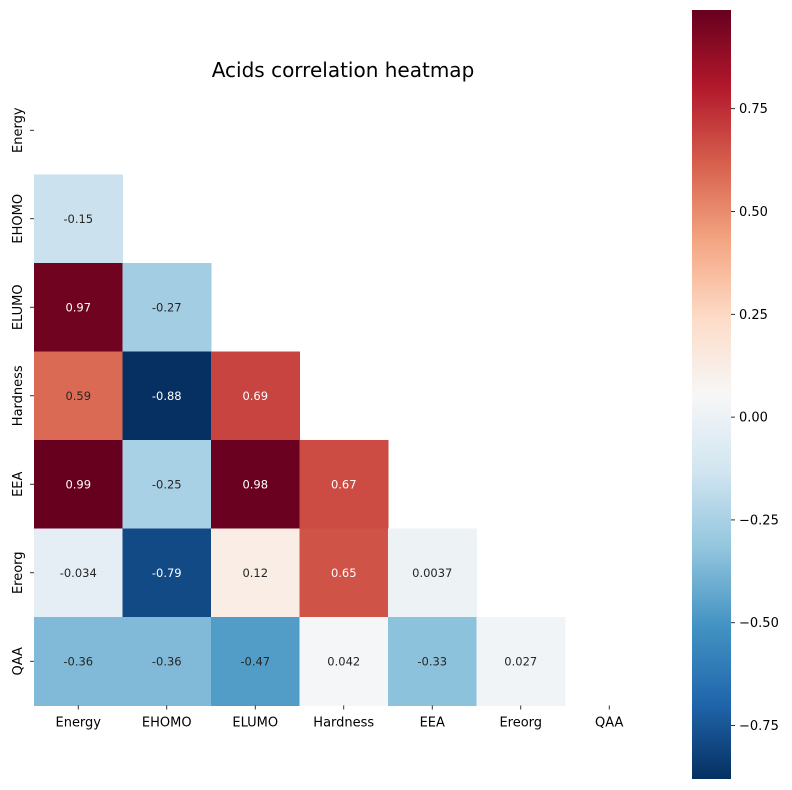  I want to click on cell-value-label: -0.79, so click(167, 573).